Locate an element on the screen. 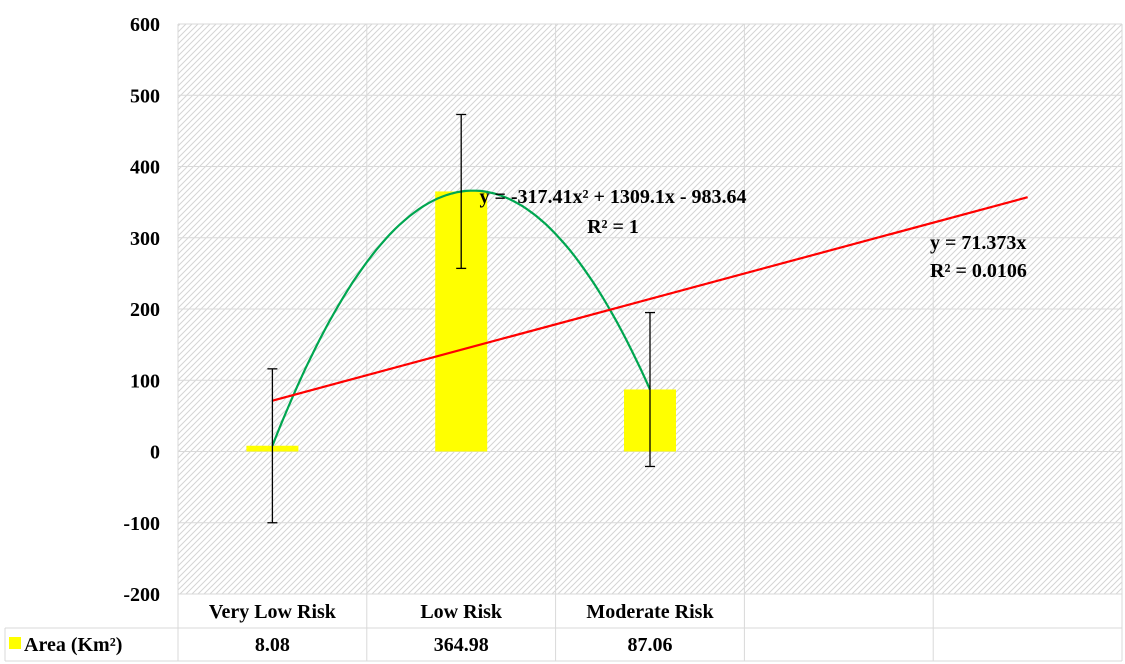 This screenshot has width=1125, height=664. y-tick-label: 500 is located at coordinates (145, 96).